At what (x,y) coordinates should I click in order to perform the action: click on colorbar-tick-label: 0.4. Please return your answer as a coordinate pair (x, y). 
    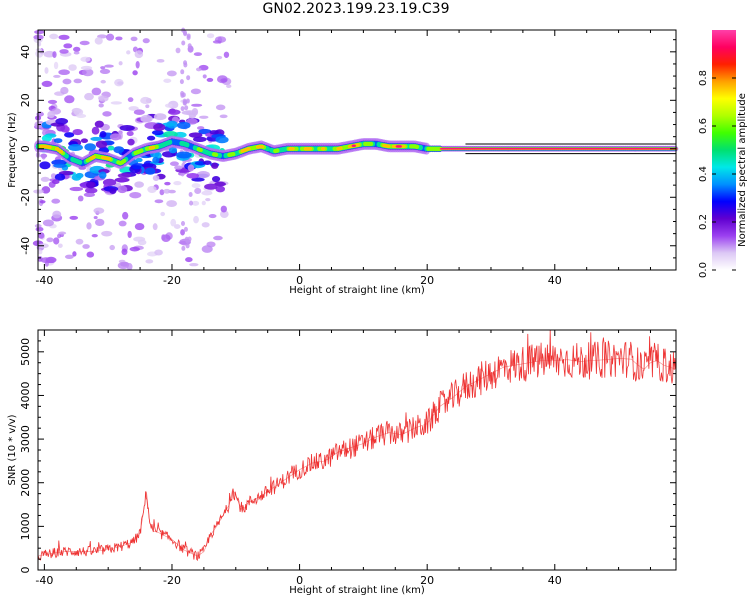
    Looking at the image, I should click on (703, 174).